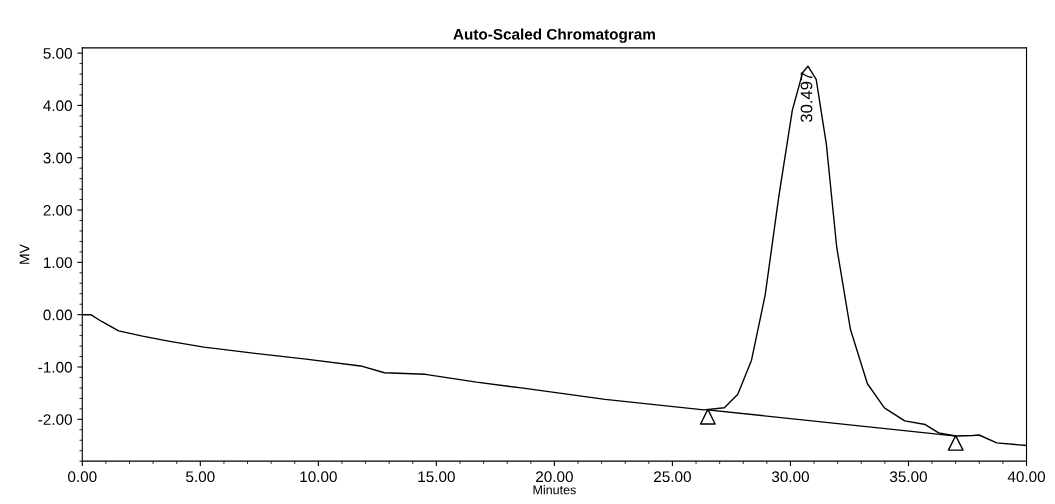 This screenshot has width=1055, height=504. I want to click on x-tick-label: 25.00, so click(672, 477).